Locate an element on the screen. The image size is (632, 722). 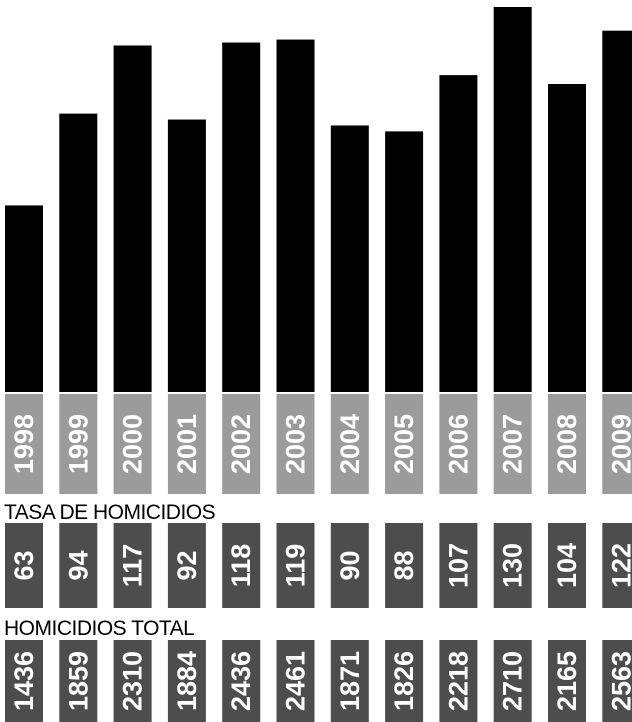
total-cell-1998 is located at coordinates (24, 681).